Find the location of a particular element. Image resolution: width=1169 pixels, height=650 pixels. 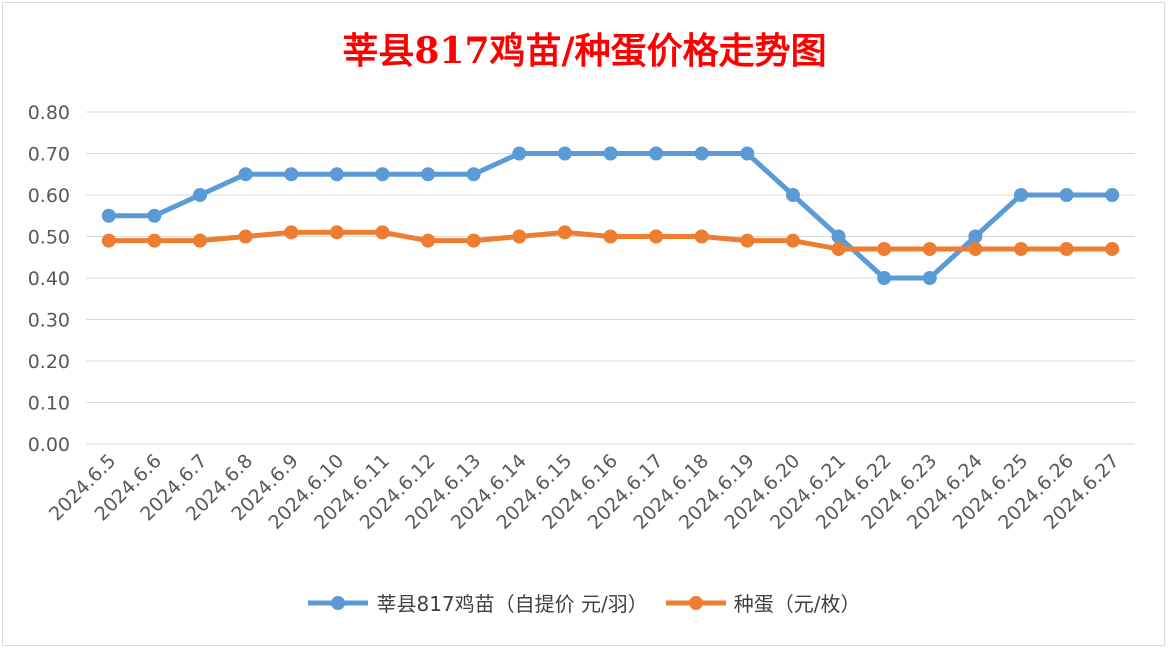

y-tick-label: 0.70 is located at coordinates (49, 155).